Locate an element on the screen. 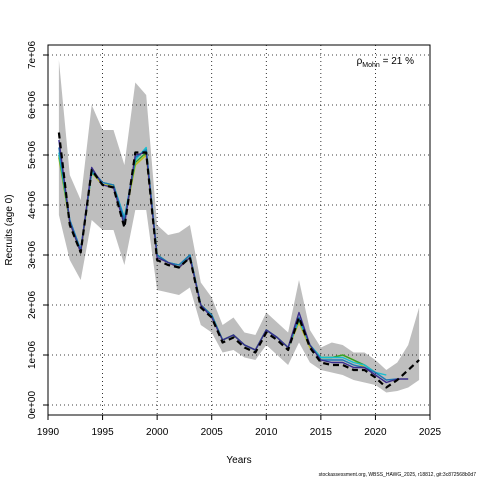 Image resolution: width=480 pixels, height=480 pixels. y-axis-ticks: 0e+00 1e+06 2e+06 3e+06 4e+06 5e+06 6e+06 7e+06 is located at coordinates (37, 230).